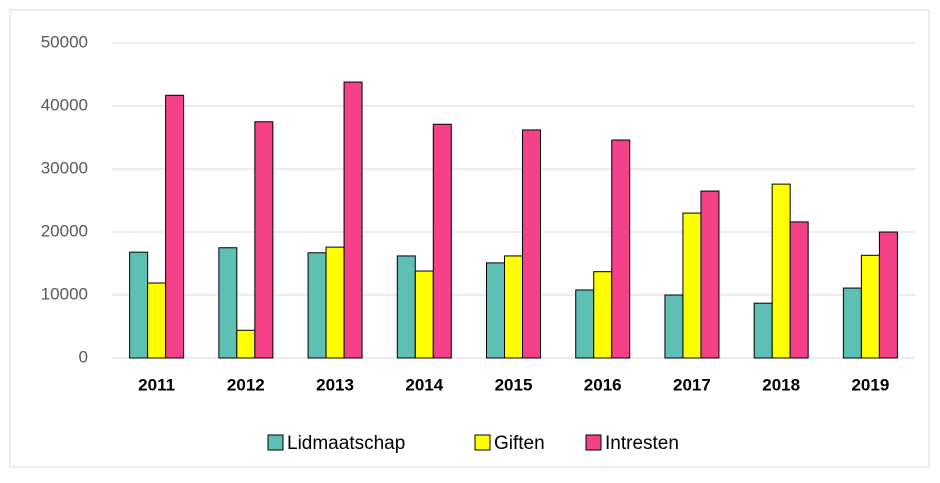 The width and height of the screenshot is (940, 483). Describe the element at coordinates (246, 384) in the screenshot. I see `x-tick-label: 2012` at that location.